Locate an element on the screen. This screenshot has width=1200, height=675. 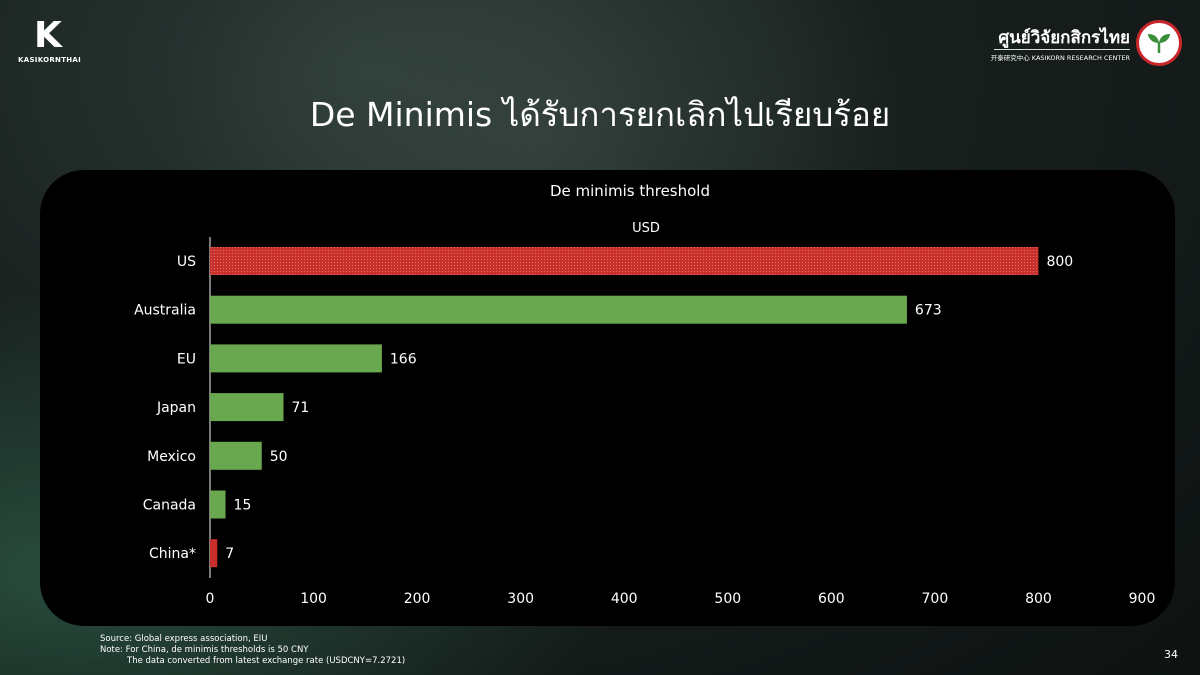
value-label-canada: 15 is located at coordinates (243, 506).